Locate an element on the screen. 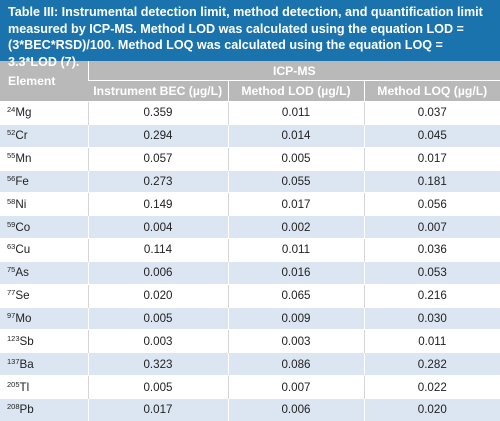 The image size is (500, 421). method-lod-cell: 0.065 is located at coordinates (295, 295).